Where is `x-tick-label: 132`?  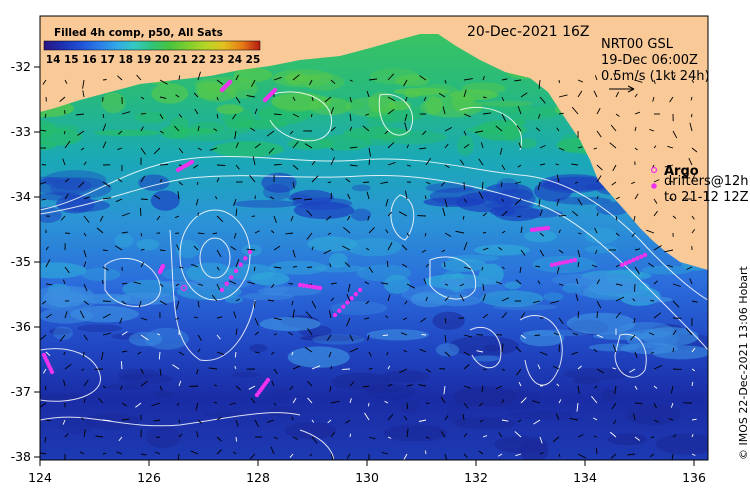
x-tick-label: 132 is located at coordinates (476, 477).